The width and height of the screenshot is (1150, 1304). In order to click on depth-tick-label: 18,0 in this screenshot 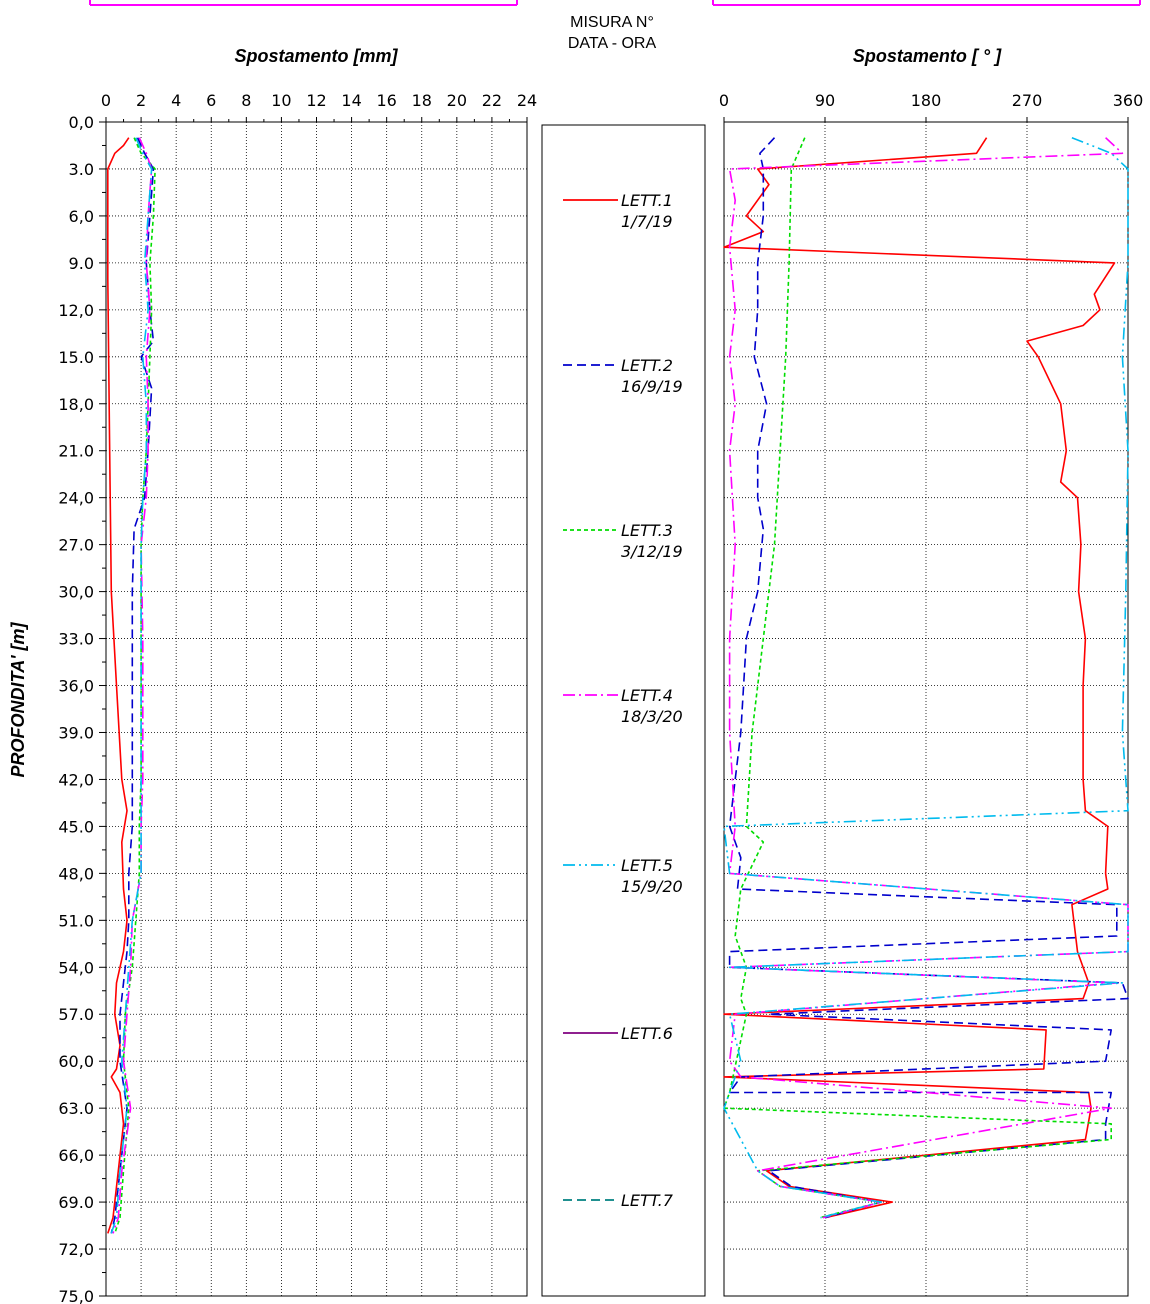, I will do `click(76, 404)`.